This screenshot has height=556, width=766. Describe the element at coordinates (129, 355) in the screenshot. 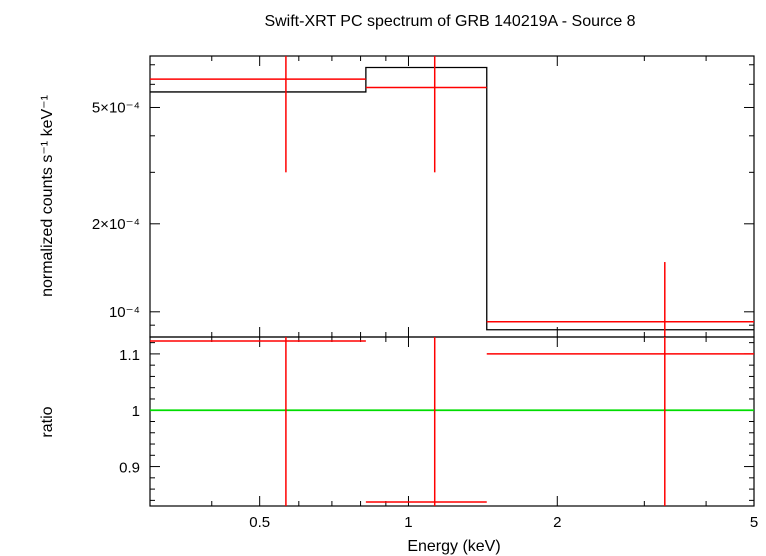

I see `y-tick-label-ratio: 1.1` at that location.